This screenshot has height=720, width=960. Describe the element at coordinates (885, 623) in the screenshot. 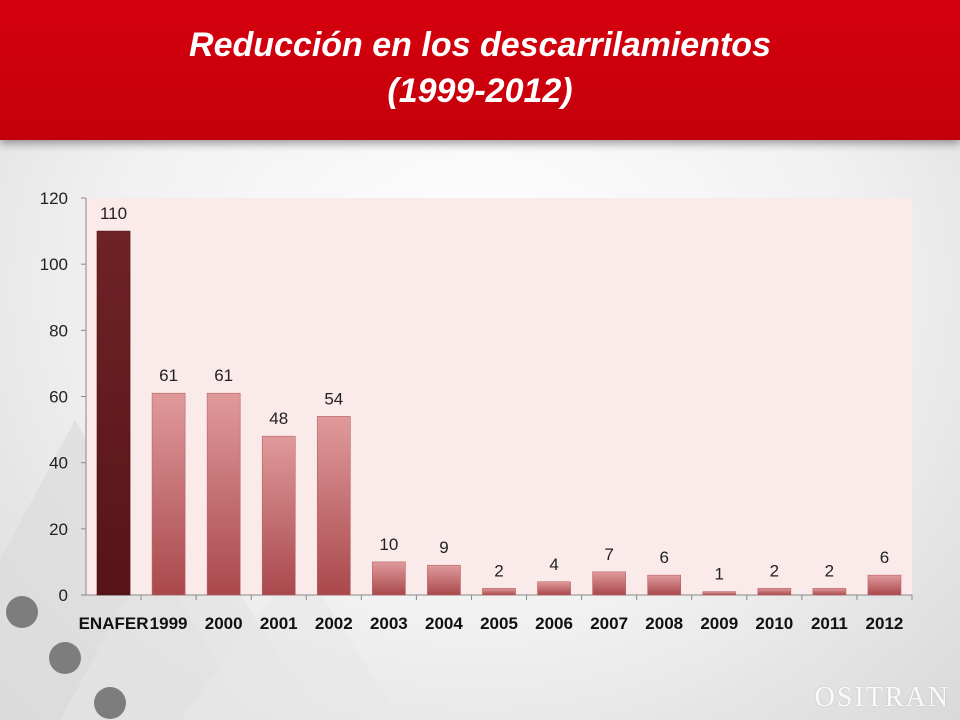

I see `x-tick-label: 2012` at that location.